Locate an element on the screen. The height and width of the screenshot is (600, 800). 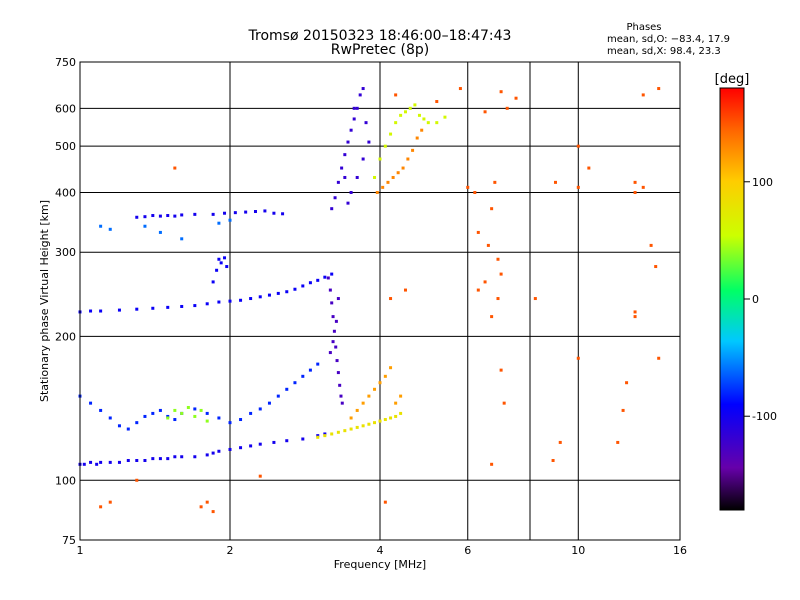
y-axis: 75 100 200 300 400 500 600 750 is located at coordinates (65, 301).